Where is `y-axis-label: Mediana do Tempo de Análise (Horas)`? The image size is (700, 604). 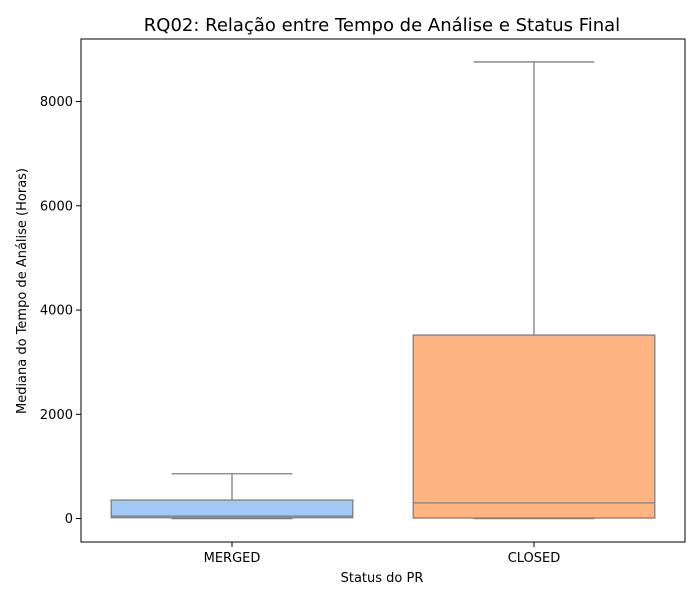
y-axis-label: Mediana do Tempo de Análise (Horas) is located at coordinates (22, 291).